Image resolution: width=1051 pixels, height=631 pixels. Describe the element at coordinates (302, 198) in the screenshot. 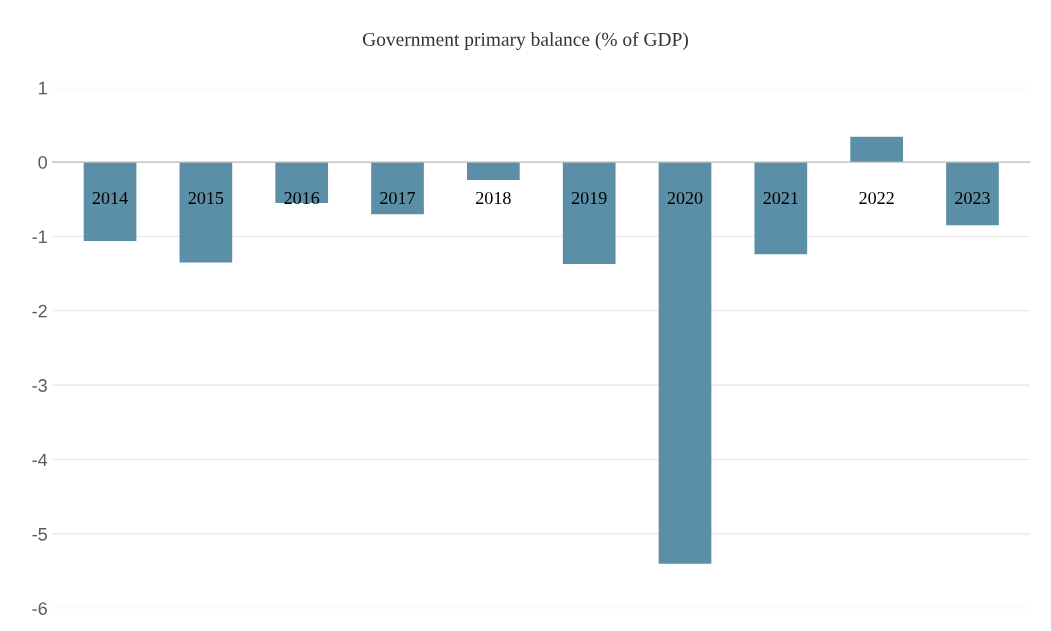

I see `x-tick-label: 2016` at that location.